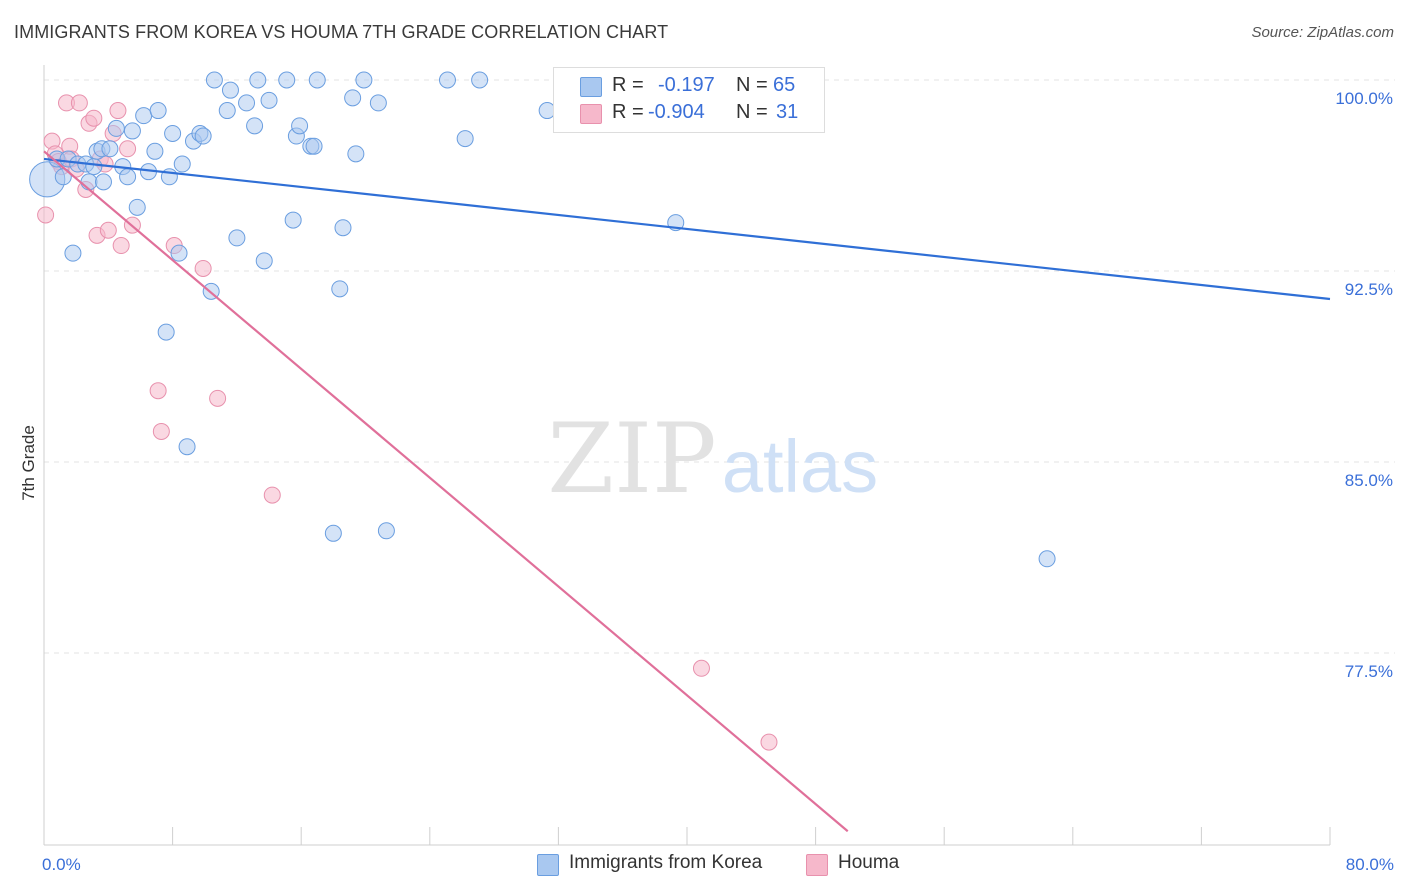 This screenshot has width=1406, height=892. I want to click on series-label-korea: Immigrants from Korea, so click(666, 862).